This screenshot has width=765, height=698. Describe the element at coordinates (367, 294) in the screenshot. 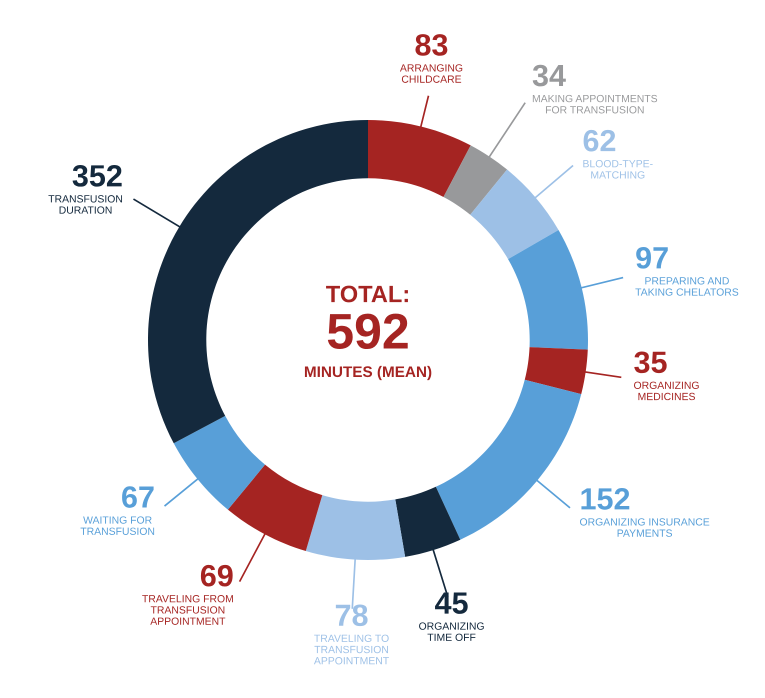

I see `text: TOTAL:` at that location.